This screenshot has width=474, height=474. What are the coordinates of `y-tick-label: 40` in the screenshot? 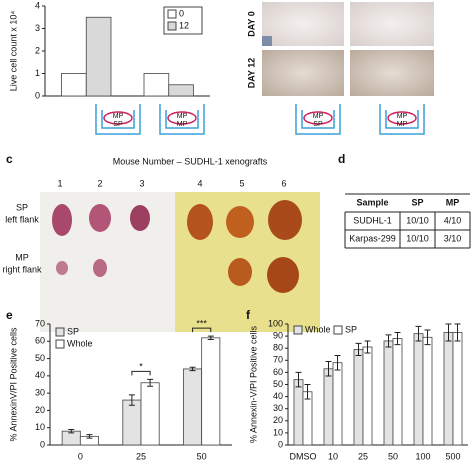 It's located at (40, 375).